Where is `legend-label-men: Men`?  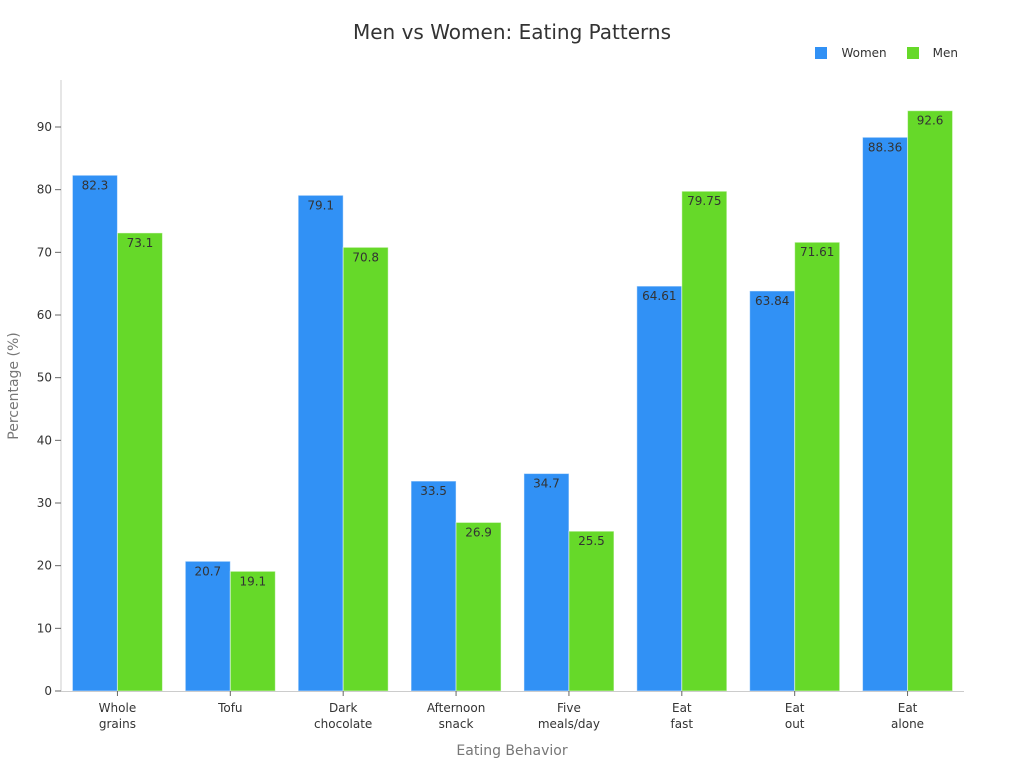 legend-label-men: Men is located at coordinates (945, 53).